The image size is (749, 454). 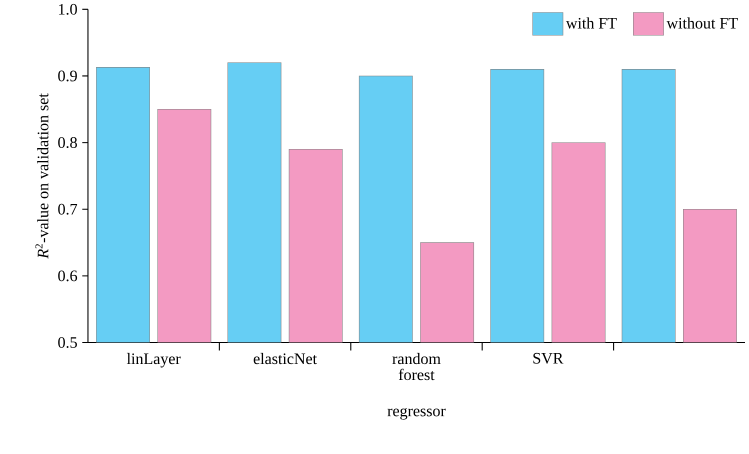 I want to click on x-tick-label: SVR, so click(x=548, y=358).